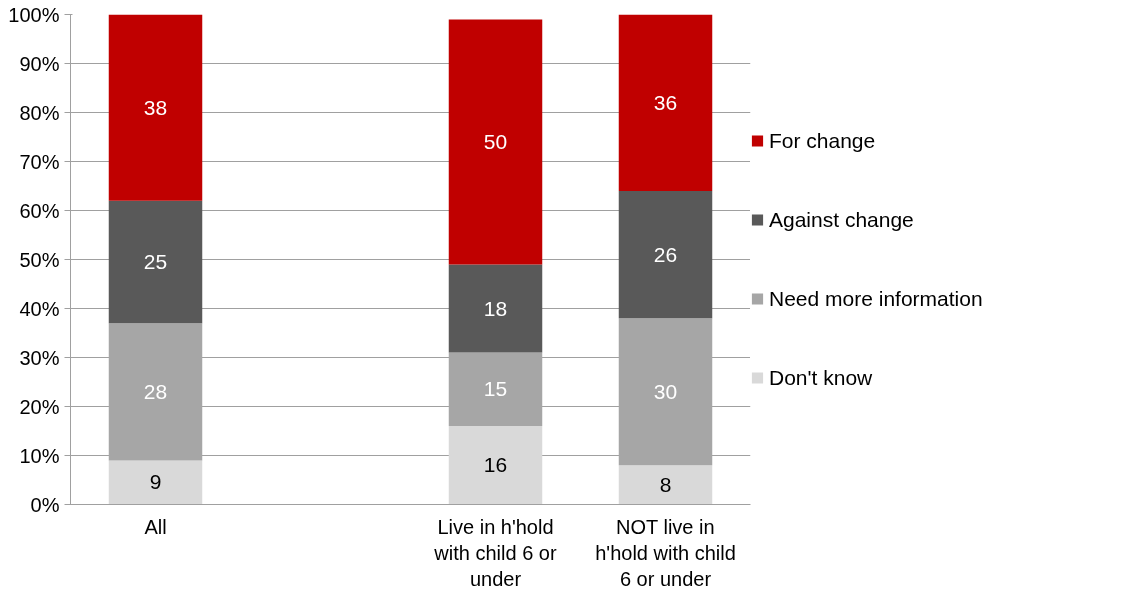 The image size is (1138, 616). I want to click on x-tick-label: All, so click(155, 526).